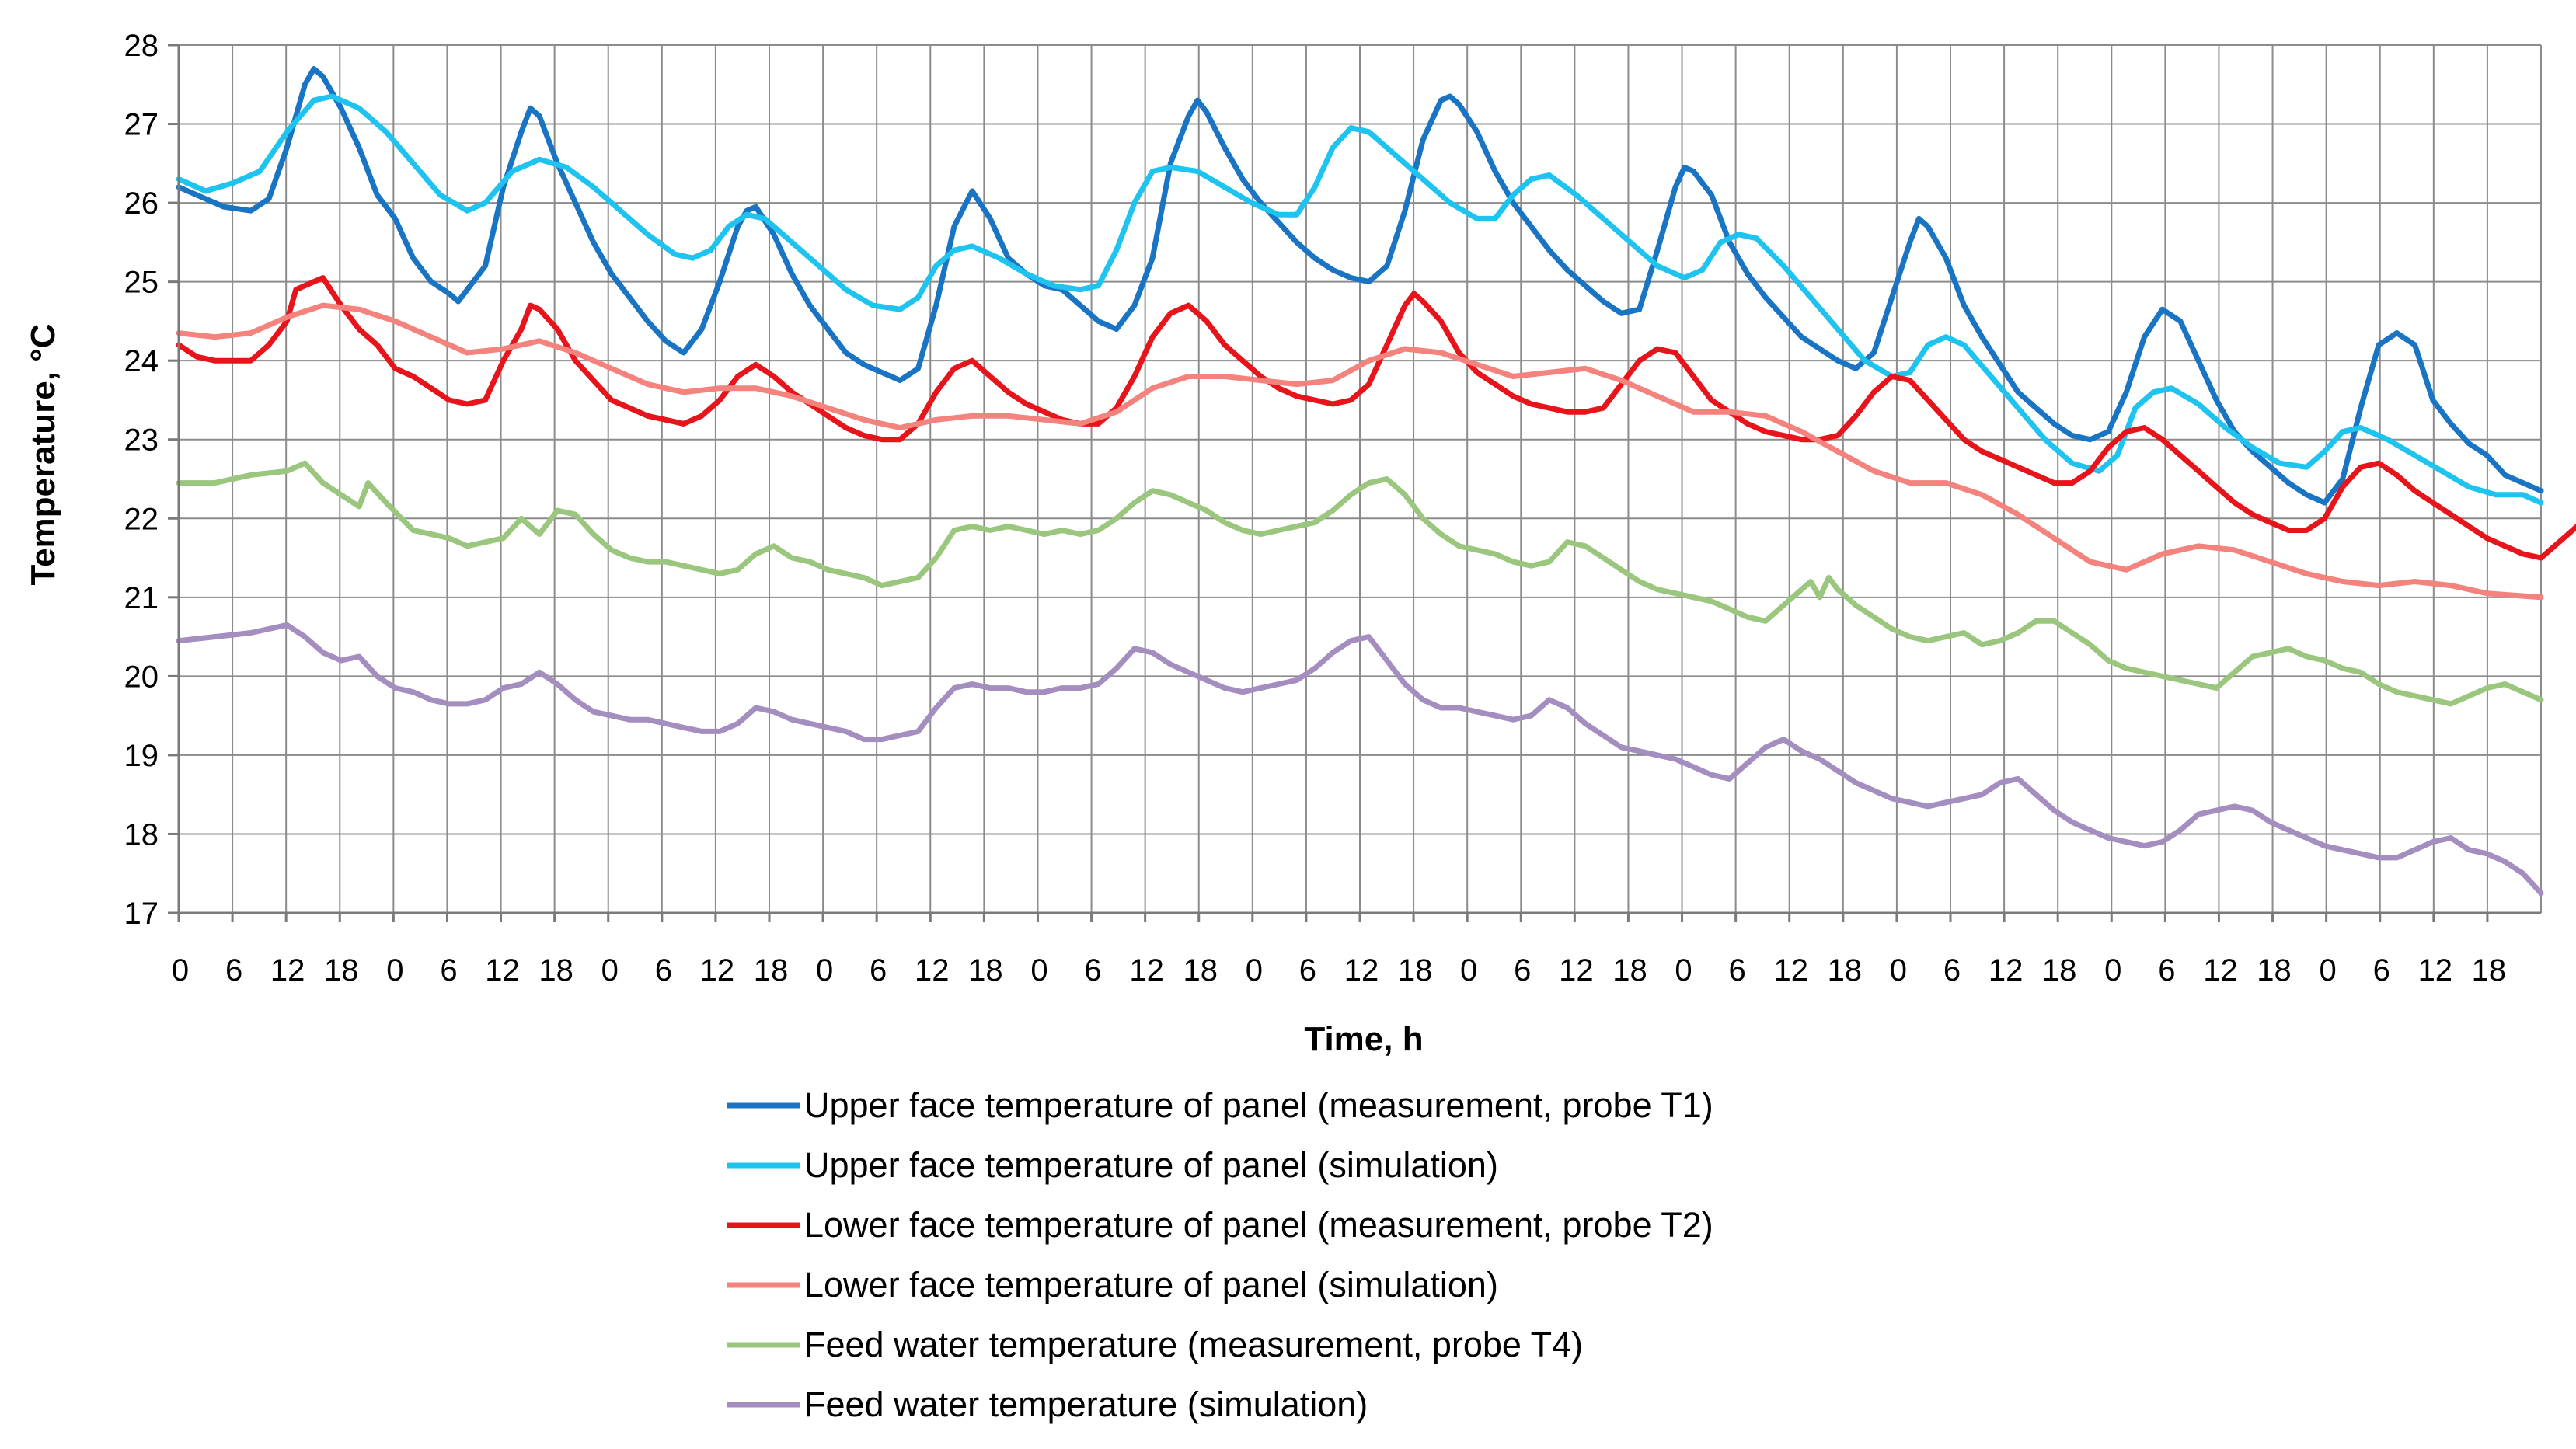  What do you see at coordinates (1086, 1404) in the screenshot?
I see `legend-label: Feed water temperature (simulation)` at bounding box center [1086, 1404].